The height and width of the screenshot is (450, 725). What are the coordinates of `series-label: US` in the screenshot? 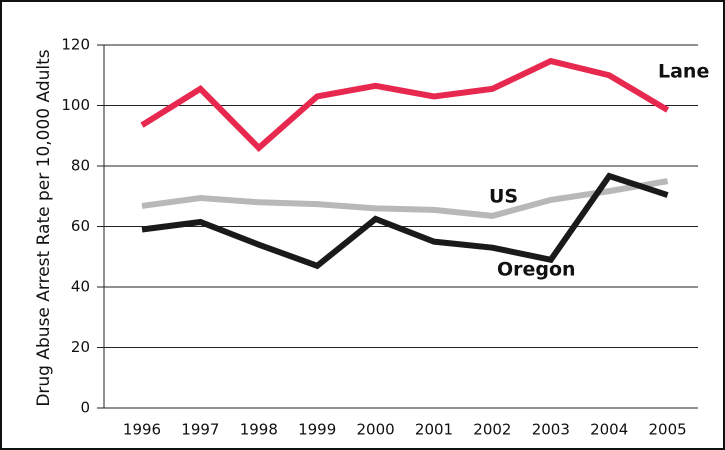 It's located at (503, 197).